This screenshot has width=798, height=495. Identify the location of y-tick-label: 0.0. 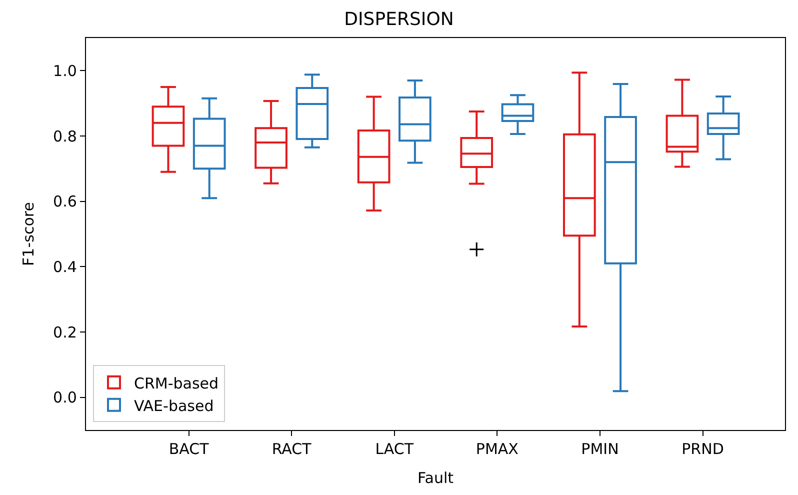
(65, 397).